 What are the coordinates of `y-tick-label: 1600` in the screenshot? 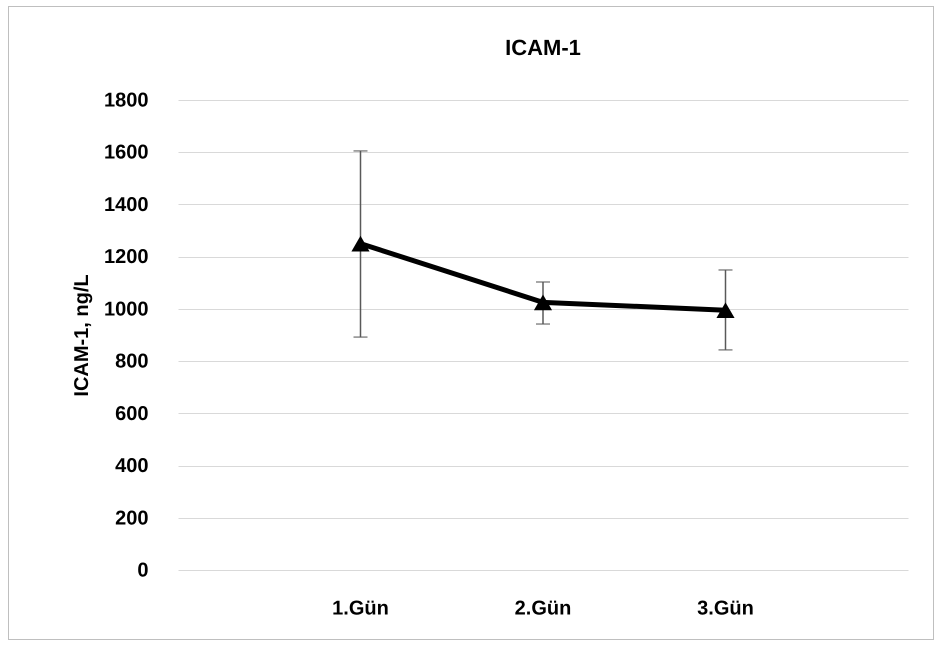 It's located at (126, 153).